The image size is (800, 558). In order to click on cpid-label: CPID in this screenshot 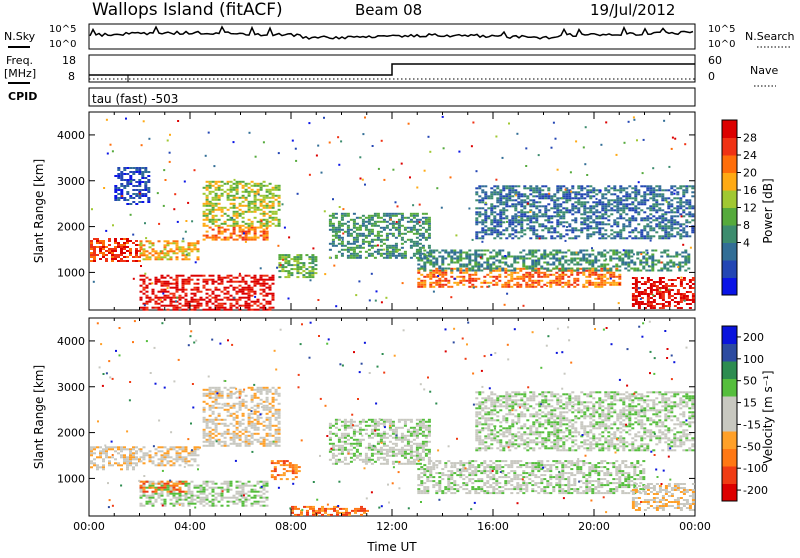, I will do `click(22, 96)`.